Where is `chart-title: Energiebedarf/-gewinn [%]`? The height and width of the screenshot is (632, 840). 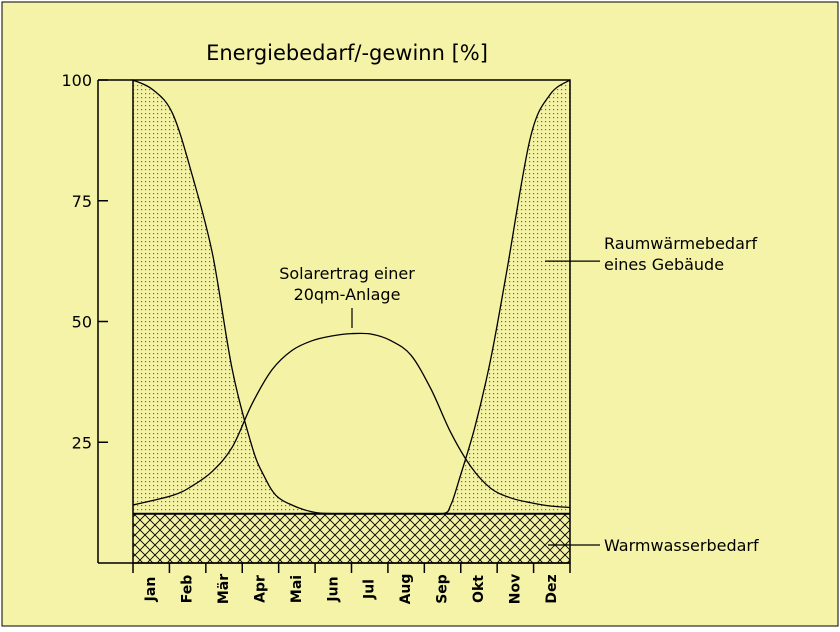
chart-title: Energiebedarf/-gewinn [%] is located at coordinates (347, 53).